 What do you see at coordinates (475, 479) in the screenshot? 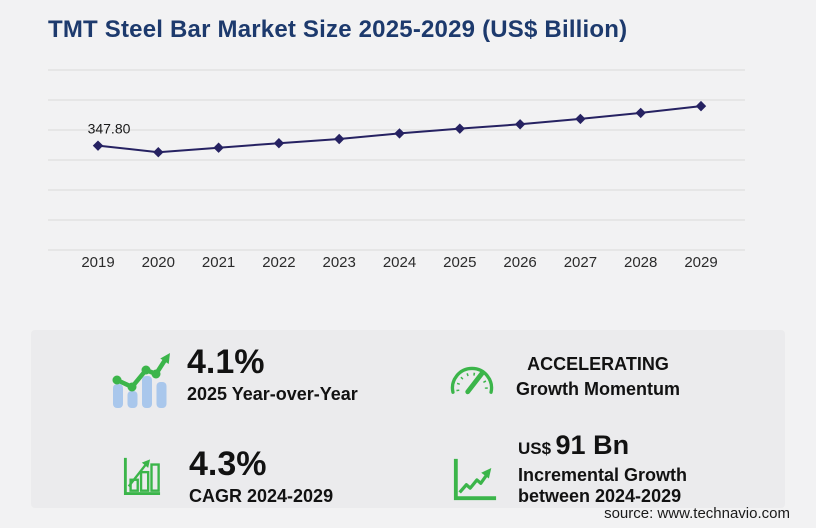
I see `incremental-growth-icon` at bounding box center [475, 479].